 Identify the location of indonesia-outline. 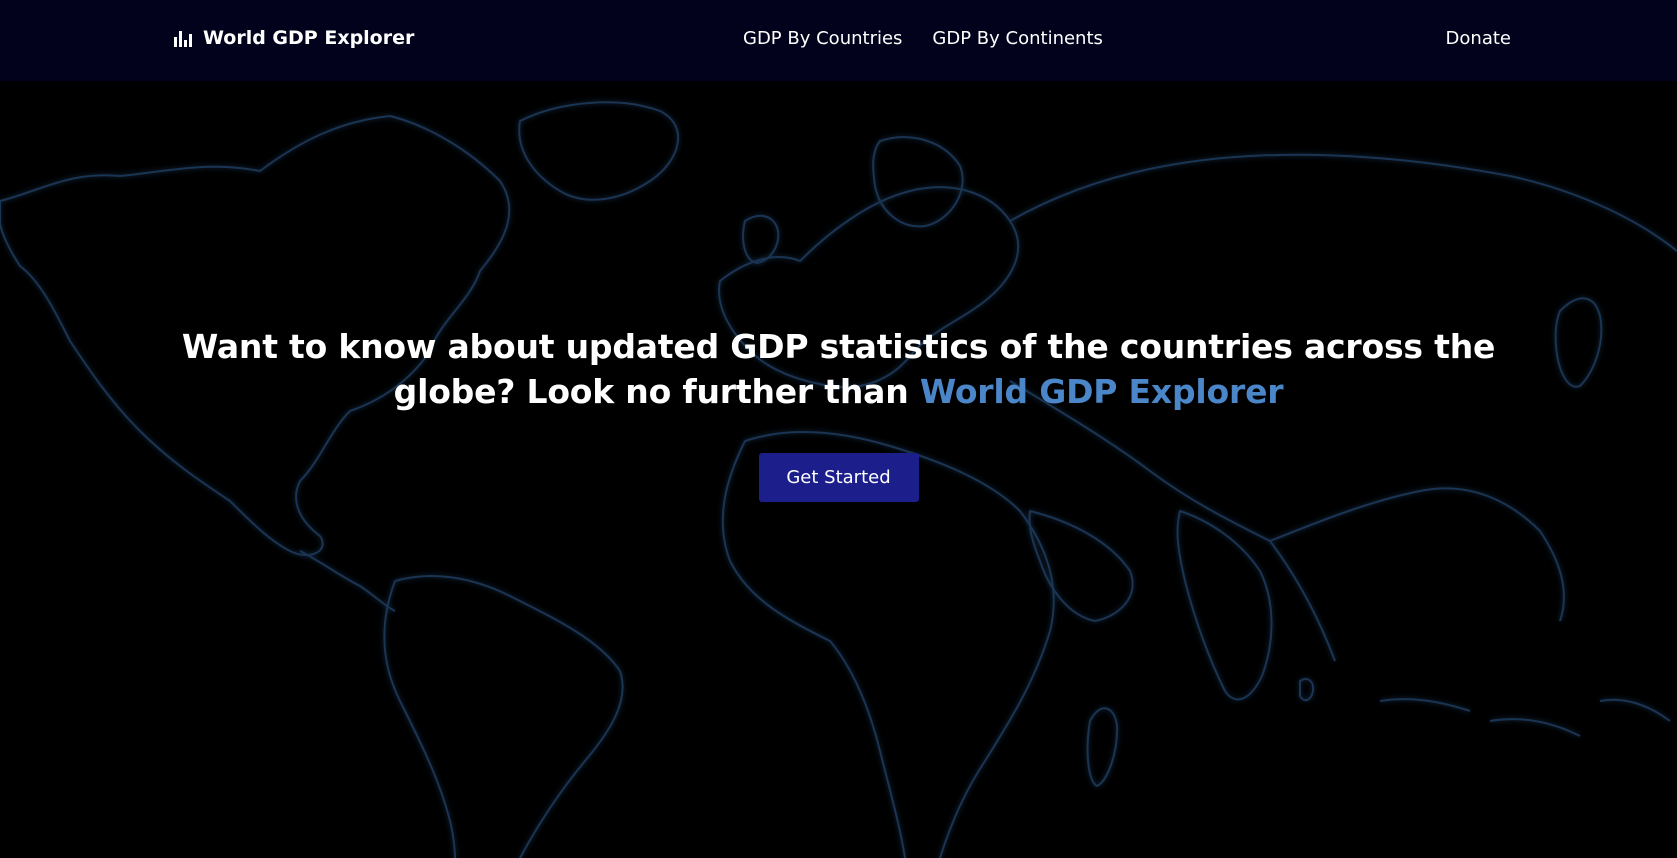
(1525, 717).